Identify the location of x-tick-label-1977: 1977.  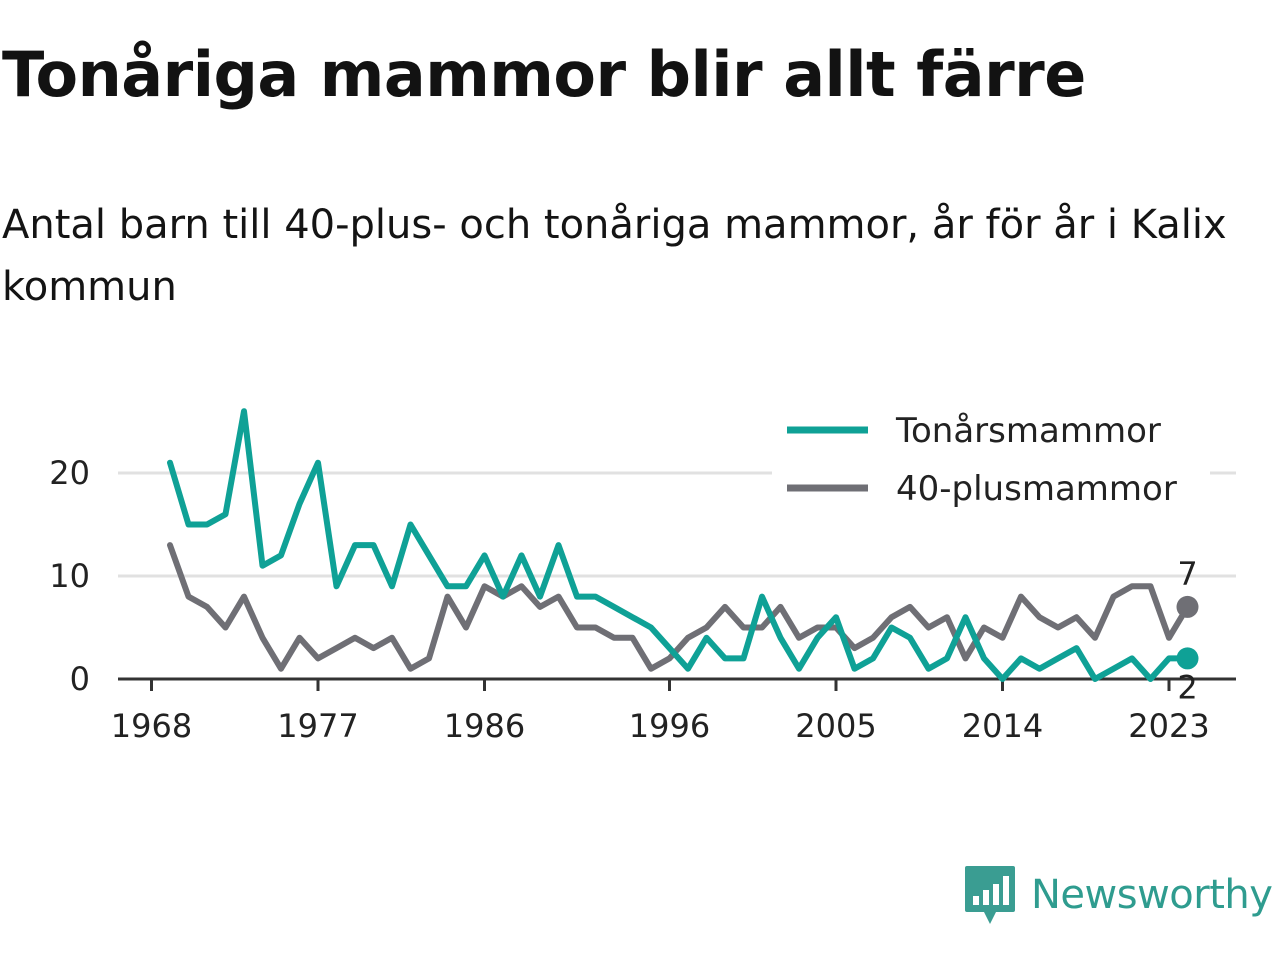
(317, 726).